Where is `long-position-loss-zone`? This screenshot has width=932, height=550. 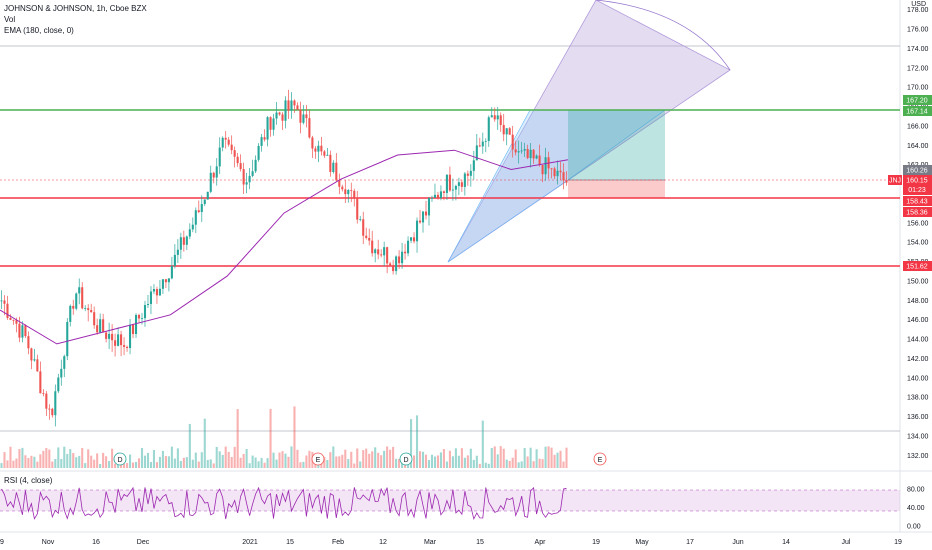 long-position-loss-zone is located at coordinates (616, 189).